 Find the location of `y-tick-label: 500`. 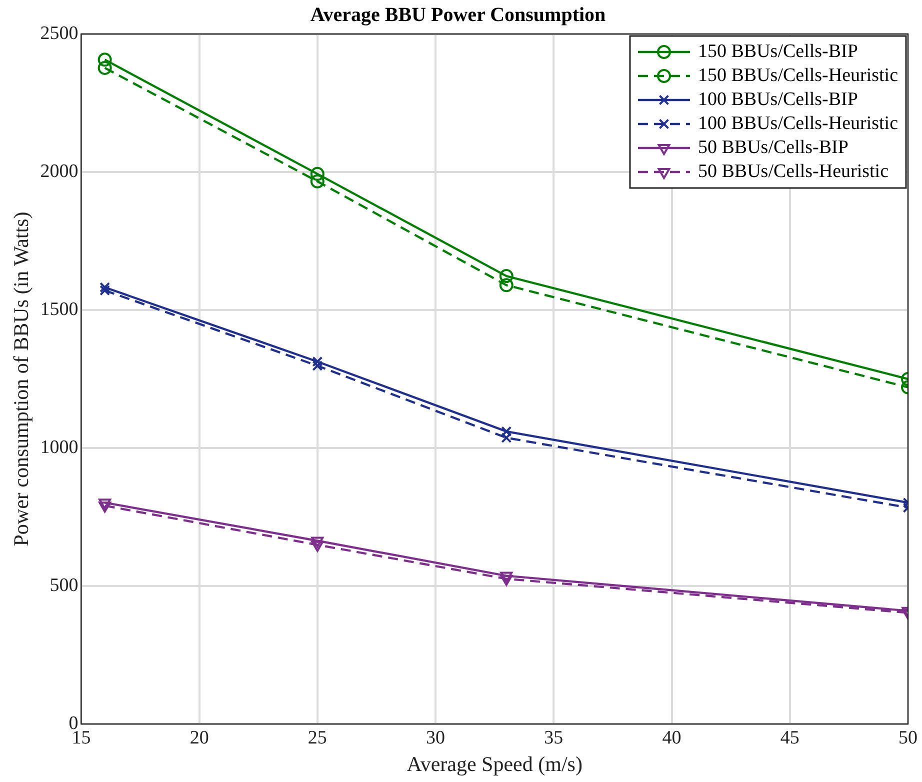

y-tick-label: 500 is located at coordinates (64, 585).